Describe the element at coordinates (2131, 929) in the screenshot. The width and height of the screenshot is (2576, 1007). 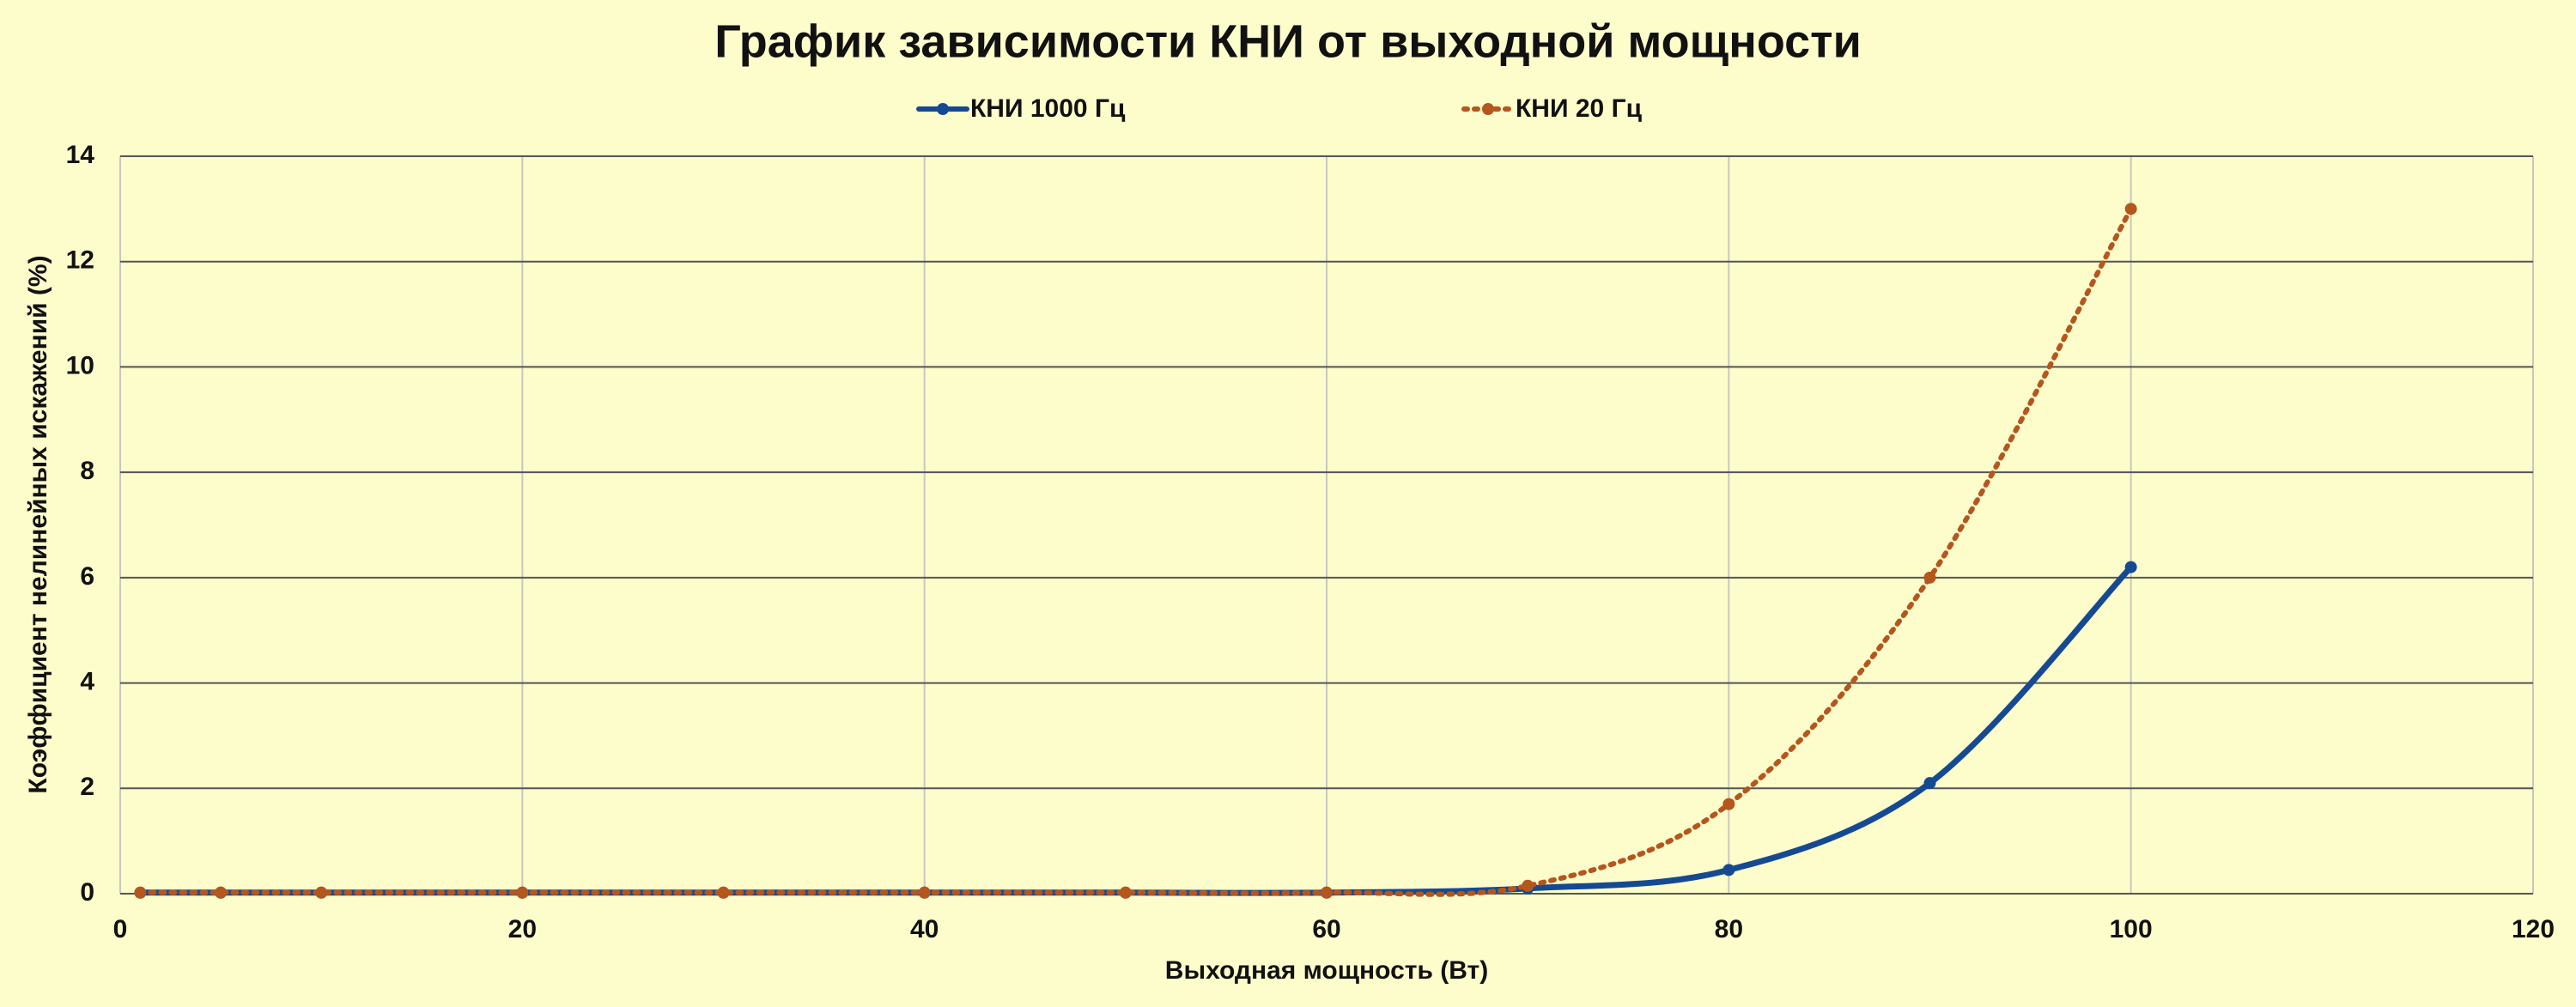
I see `x-tick-label: 100` at that location.